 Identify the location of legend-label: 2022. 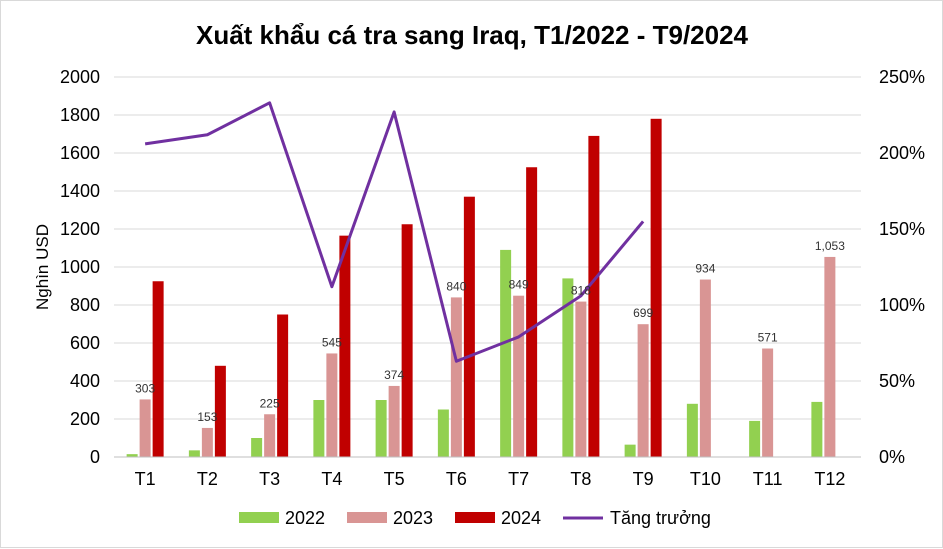
(305, 518).